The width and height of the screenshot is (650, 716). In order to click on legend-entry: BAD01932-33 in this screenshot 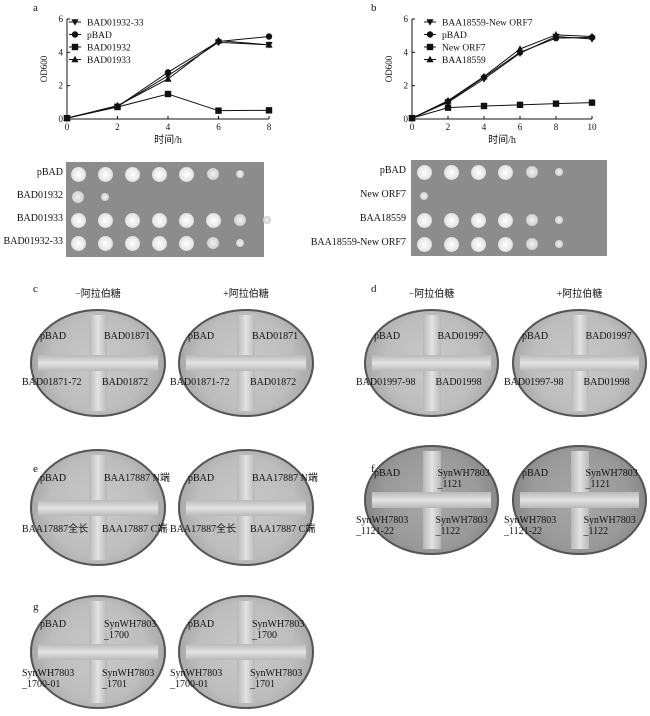, I will do `click(115, 24)`.